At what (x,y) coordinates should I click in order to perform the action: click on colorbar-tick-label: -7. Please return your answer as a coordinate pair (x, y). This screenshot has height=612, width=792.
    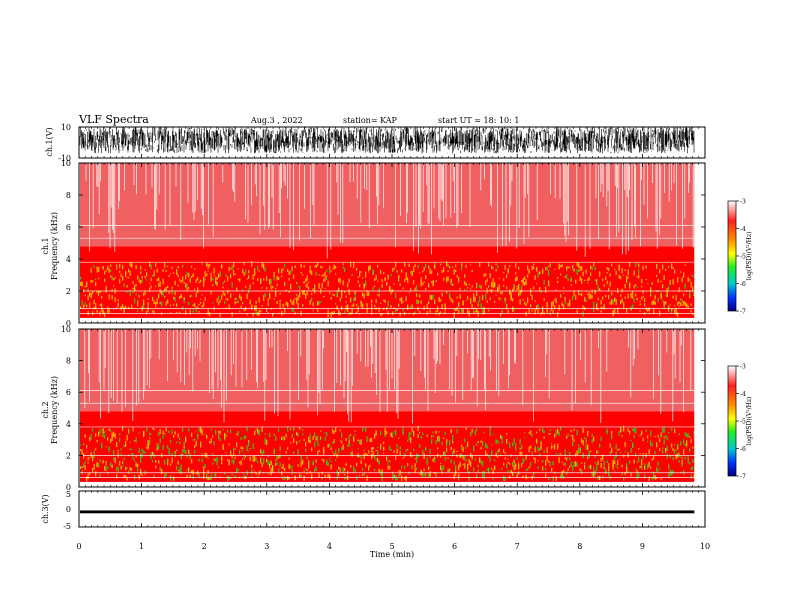
    Looking at the image, I should click on (743, 312).